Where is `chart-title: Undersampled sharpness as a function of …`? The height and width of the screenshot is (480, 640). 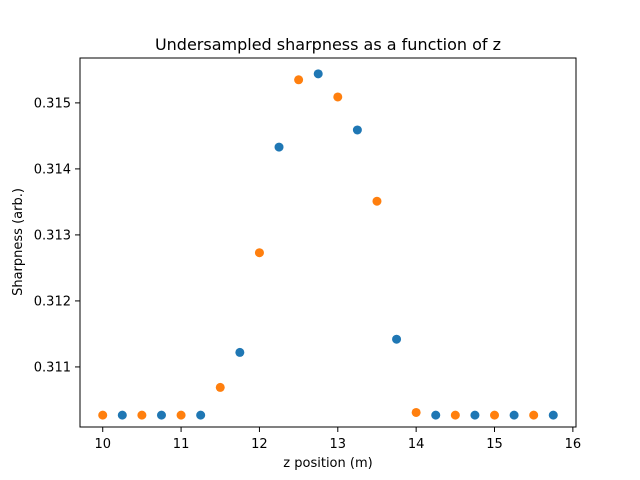 chart-title: Undersampled sharpness as a function of … is located at coordinates (328, 44).